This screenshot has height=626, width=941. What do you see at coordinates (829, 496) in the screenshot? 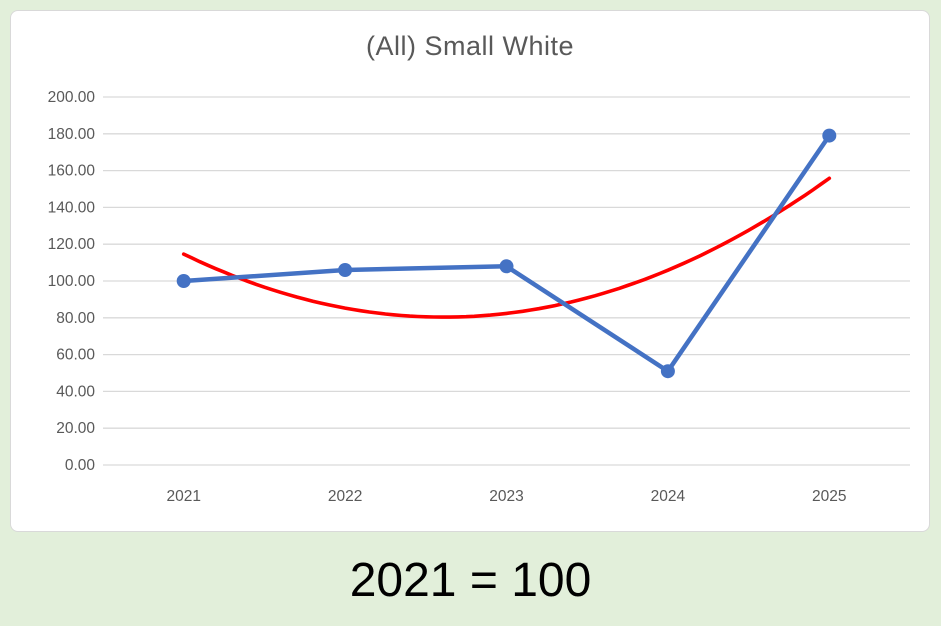
I see `x-tick-label: 2025` at bounding box center [829, 496].